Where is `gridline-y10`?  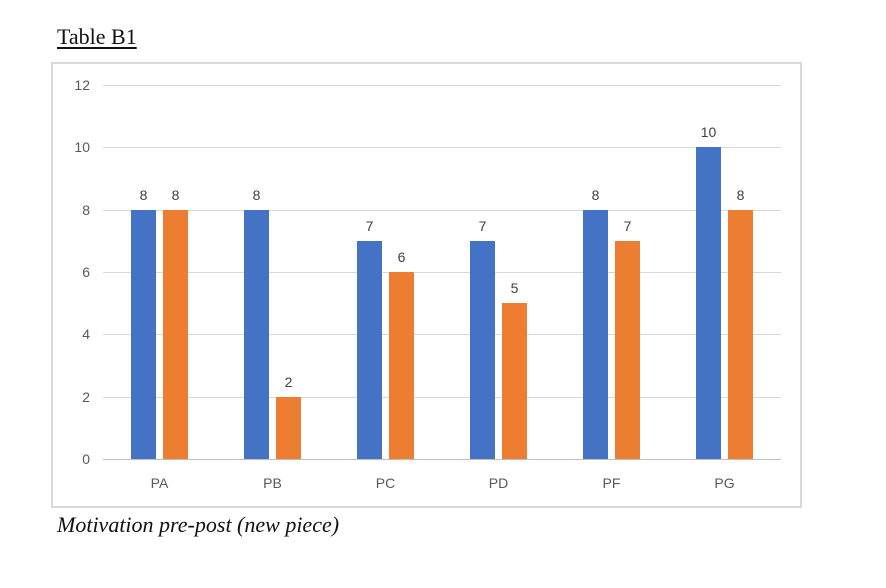 gridline-y10 is located at coordinates (442, 148).